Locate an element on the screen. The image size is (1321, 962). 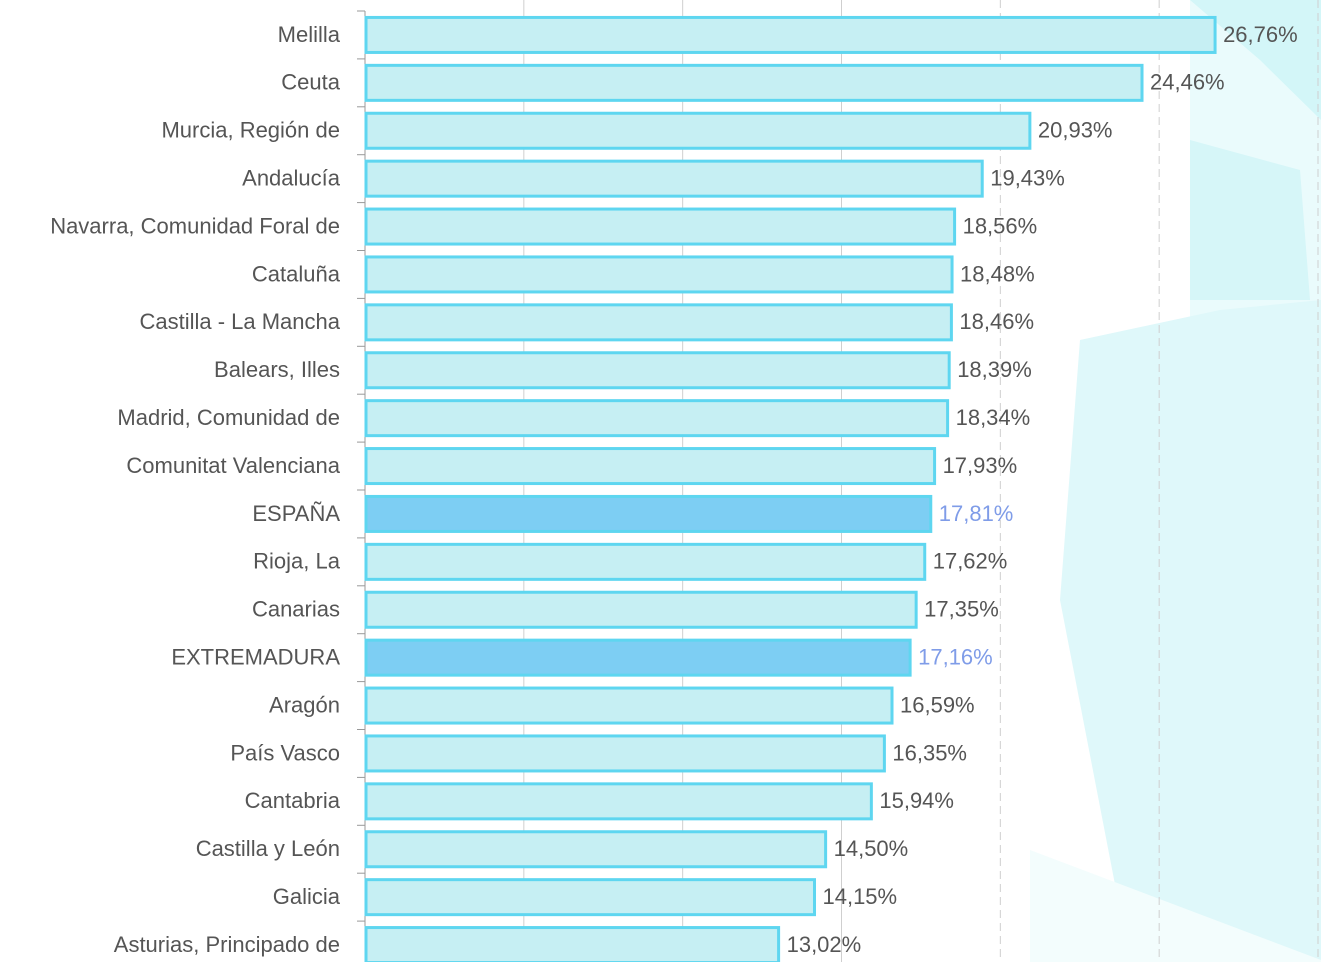
value-label: 18,46% is located at coordinates (996, 321).